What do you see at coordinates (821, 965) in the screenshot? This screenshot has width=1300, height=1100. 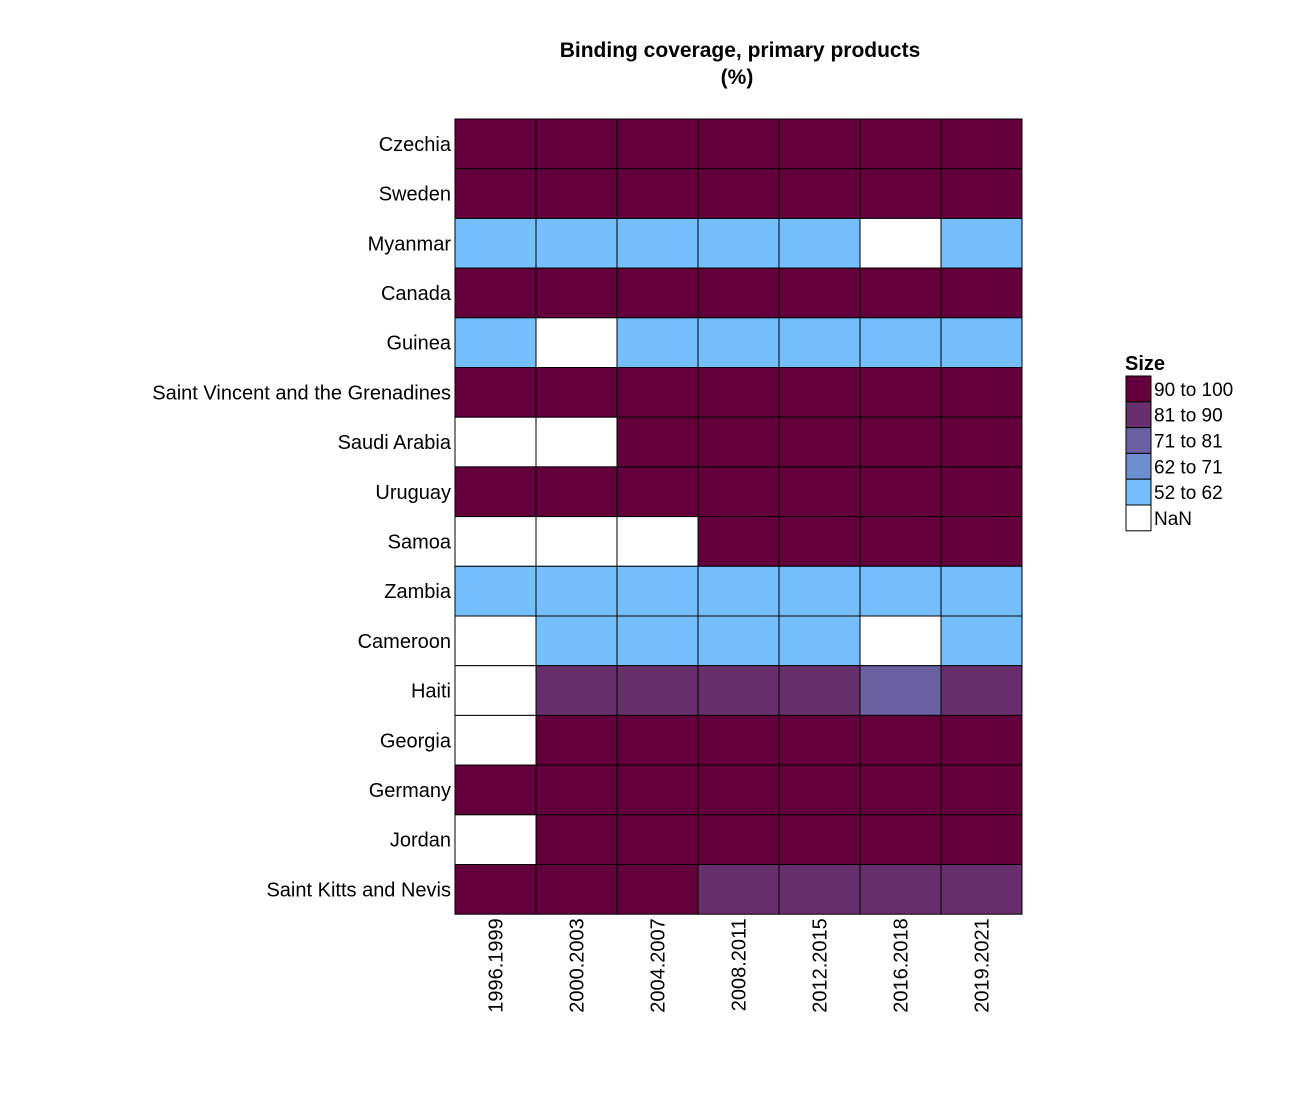 I see `column-label: 2012.2015` at bounding box center [821, 965].